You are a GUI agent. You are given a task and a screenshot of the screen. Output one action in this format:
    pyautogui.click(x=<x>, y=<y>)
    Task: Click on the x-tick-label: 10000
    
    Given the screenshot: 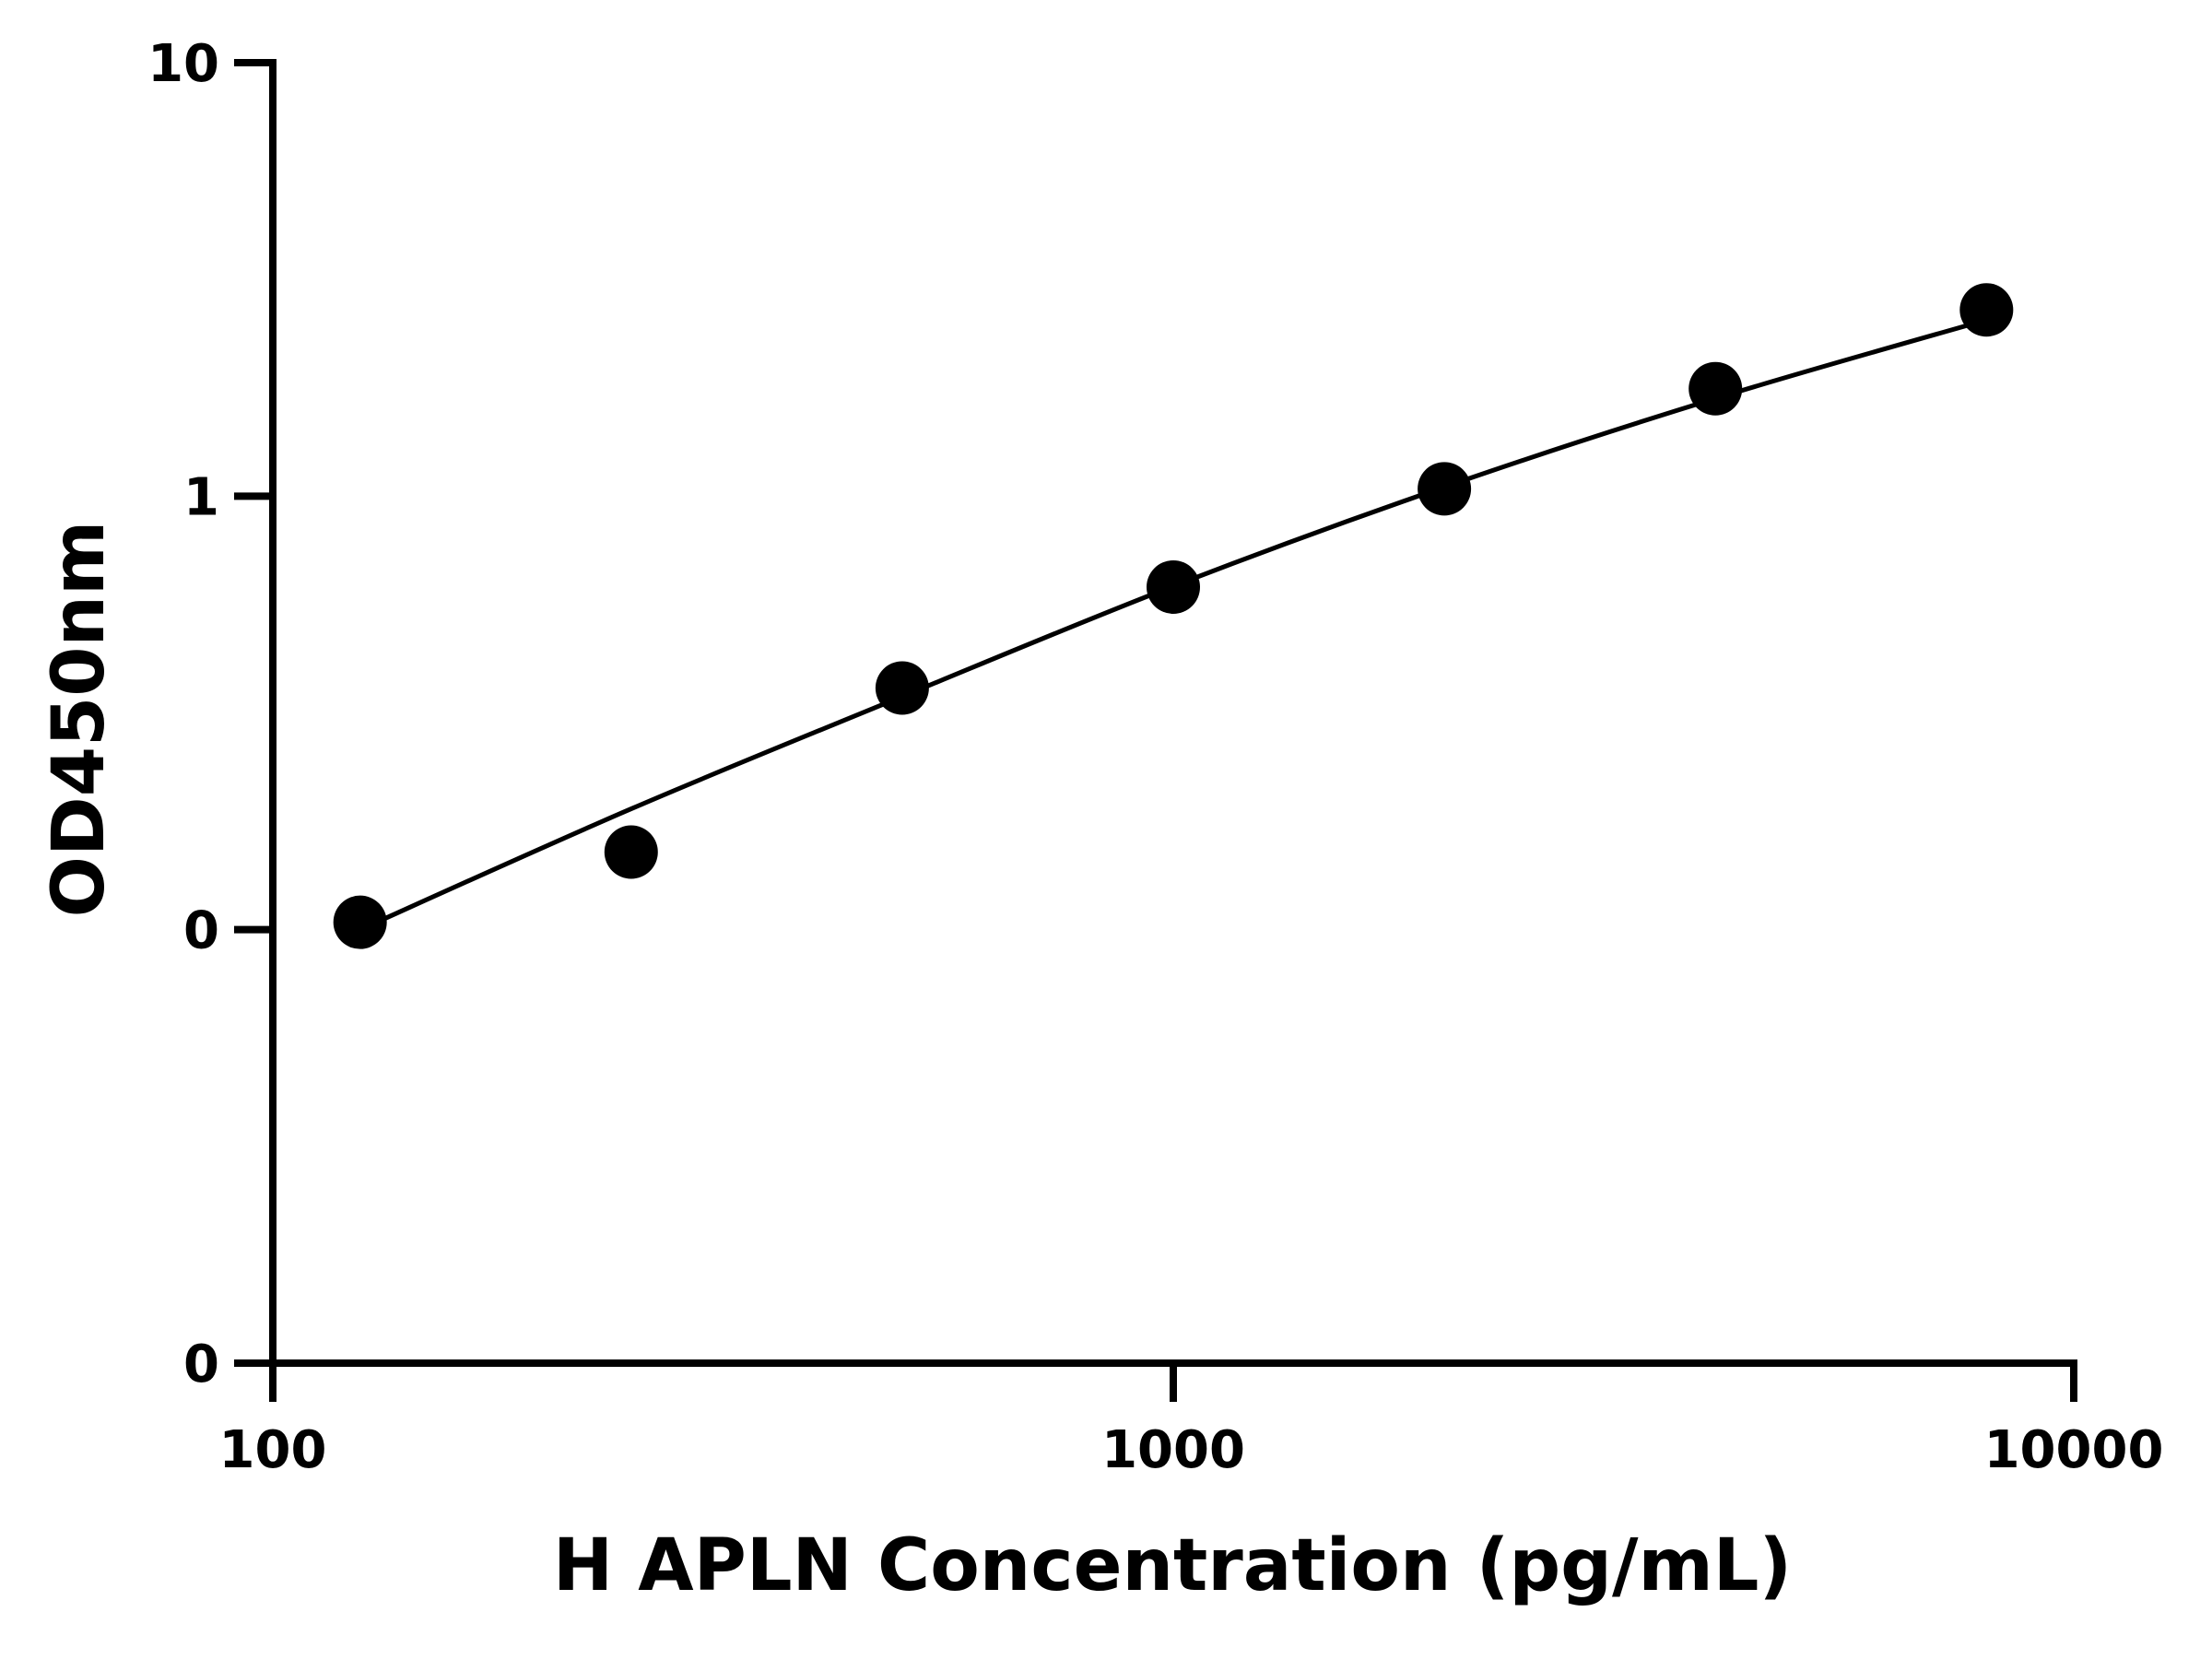 What is the action you would take?
    pyautogui.click(x=2074, y=1450)
    